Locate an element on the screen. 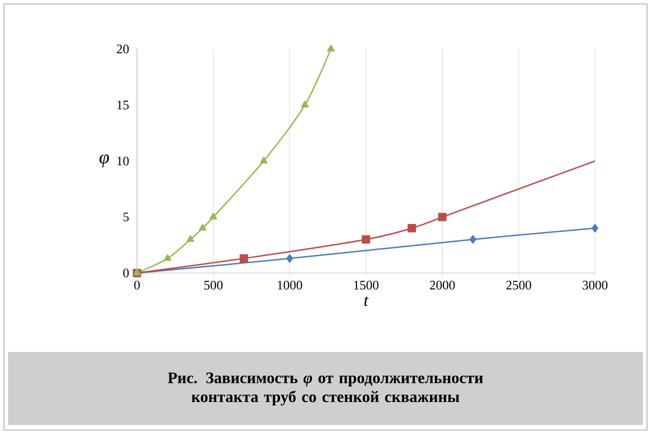 The width and height of the screenshot is (651, 434). x-tick-label: 0 is located at coordinates (137, 285).